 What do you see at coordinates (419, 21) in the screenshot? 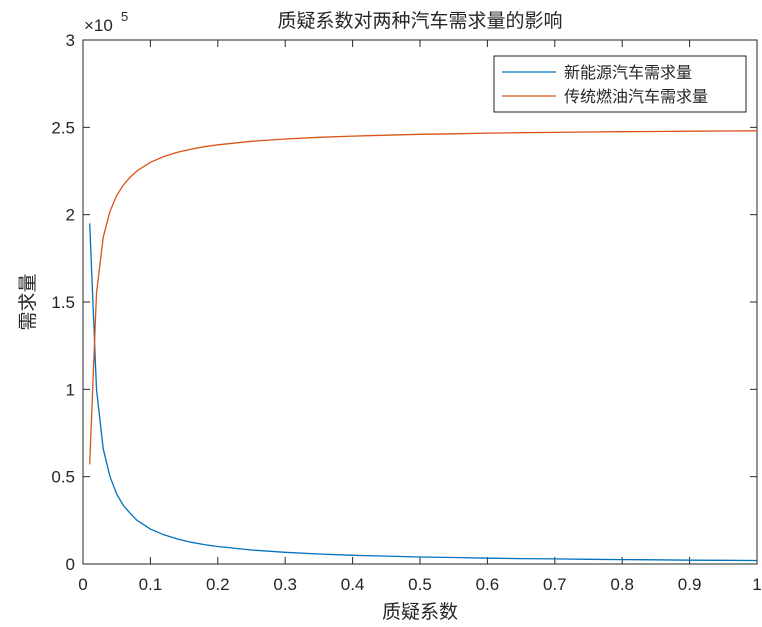
I see `chart-title: 质疑系数对两种汽车需求量的影响` at bounding box center [419, 21].